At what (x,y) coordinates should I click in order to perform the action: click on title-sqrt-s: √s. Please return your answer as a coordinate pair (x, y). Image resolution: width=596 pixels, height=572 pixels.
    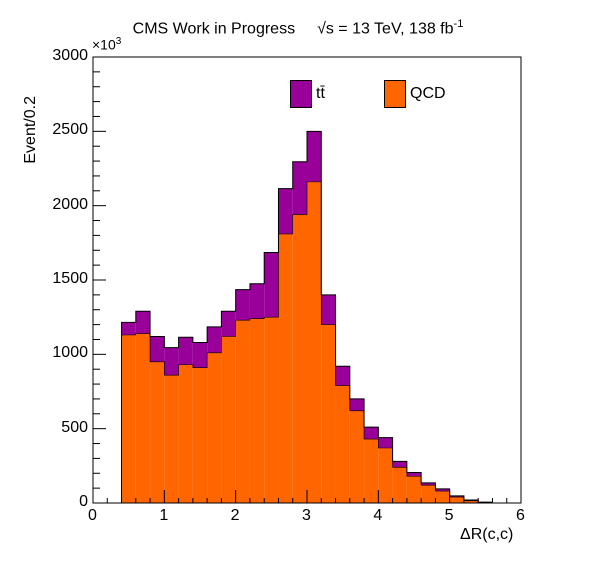
    Looking at the image, I should click on (325, 29).